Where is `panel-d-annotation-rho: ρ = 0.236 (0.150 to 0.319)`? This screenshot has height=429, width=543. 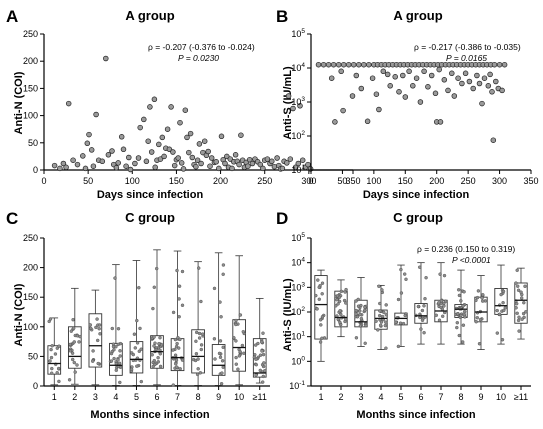
panel-d-annotation-rho: ρ = 0.236 (0.150 to 0.319) is located at coordinates (466, 249).